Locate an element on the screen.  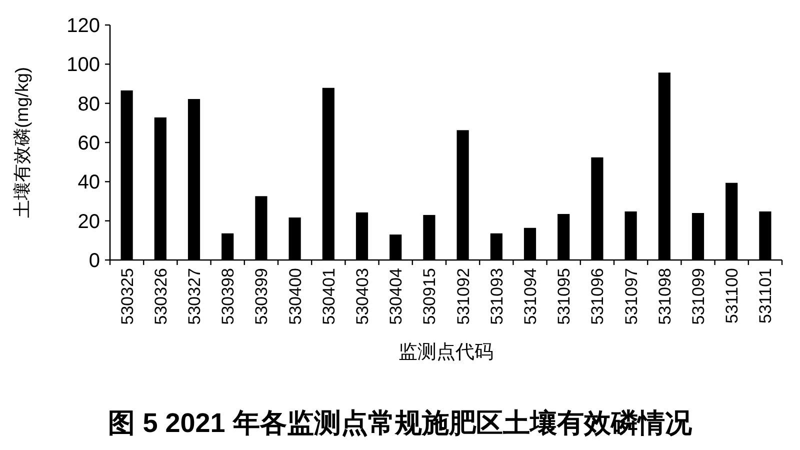
x-tick-label: 530404 is located at coordinates (396, 296).